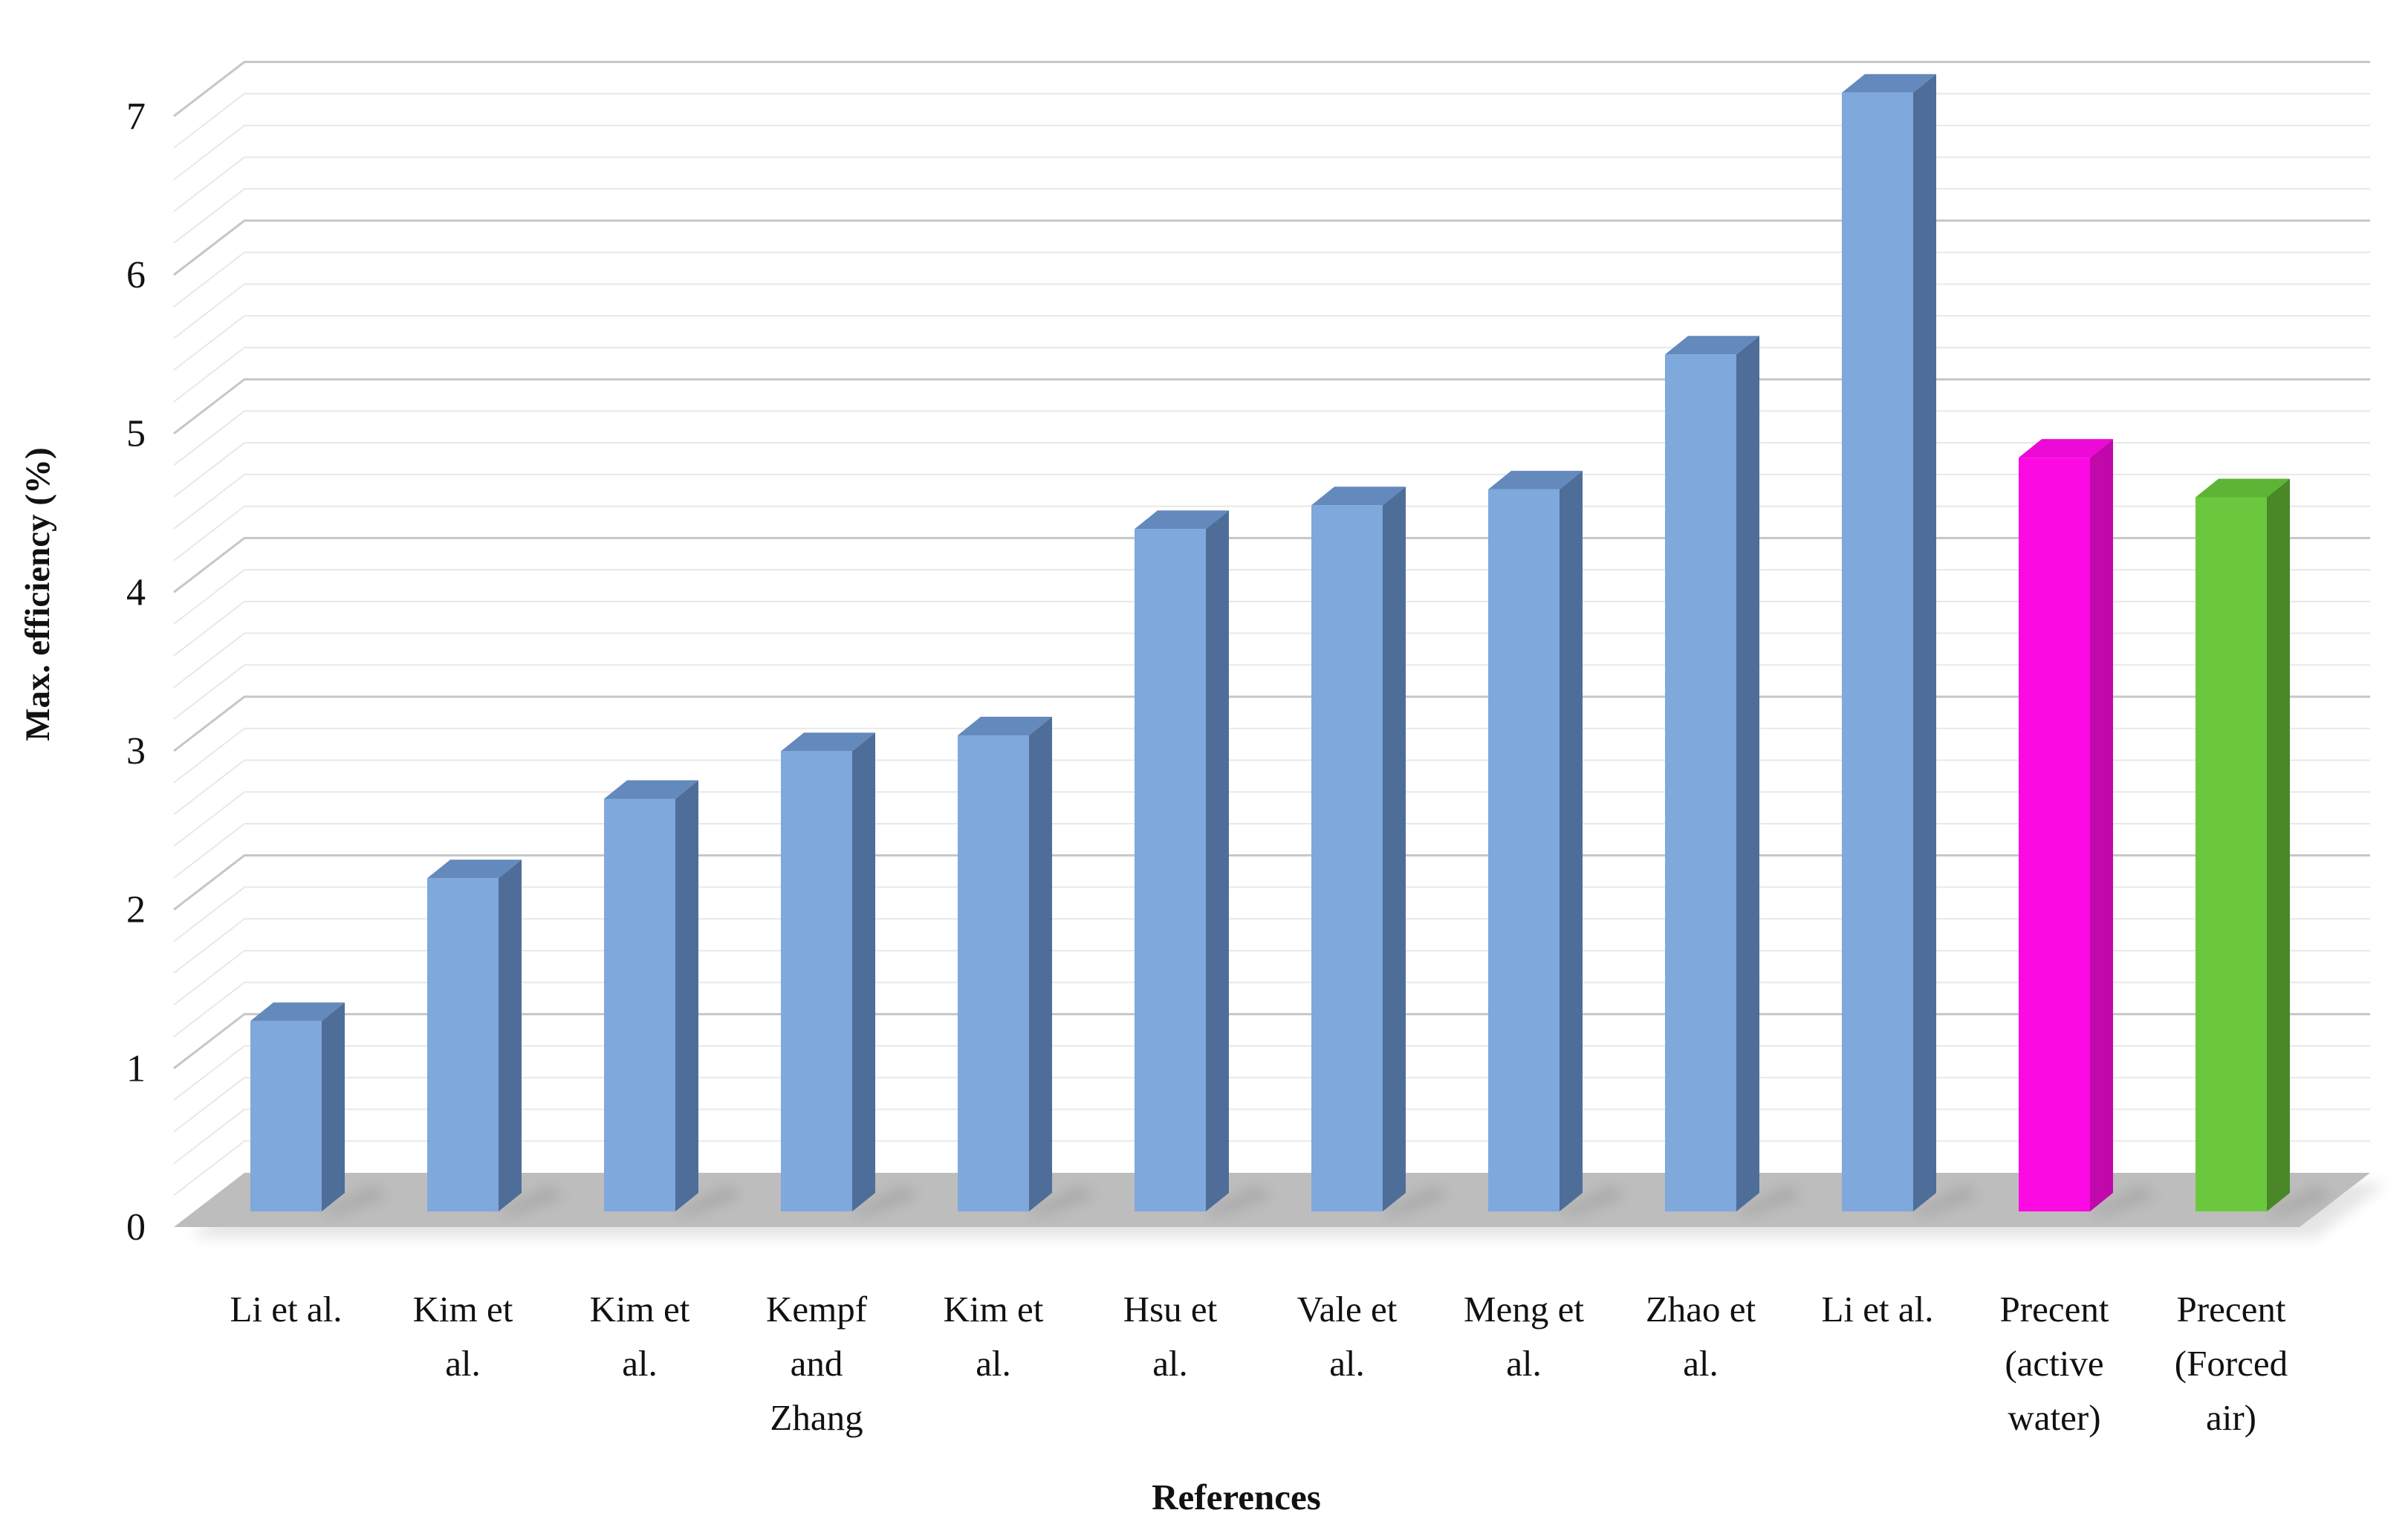 This screenshot has height=1539, width=2408. What do you see at coordinates (640, 1309) in the screenshot?
I see `category-label: Kim et` at bounding box center [640, 1309].